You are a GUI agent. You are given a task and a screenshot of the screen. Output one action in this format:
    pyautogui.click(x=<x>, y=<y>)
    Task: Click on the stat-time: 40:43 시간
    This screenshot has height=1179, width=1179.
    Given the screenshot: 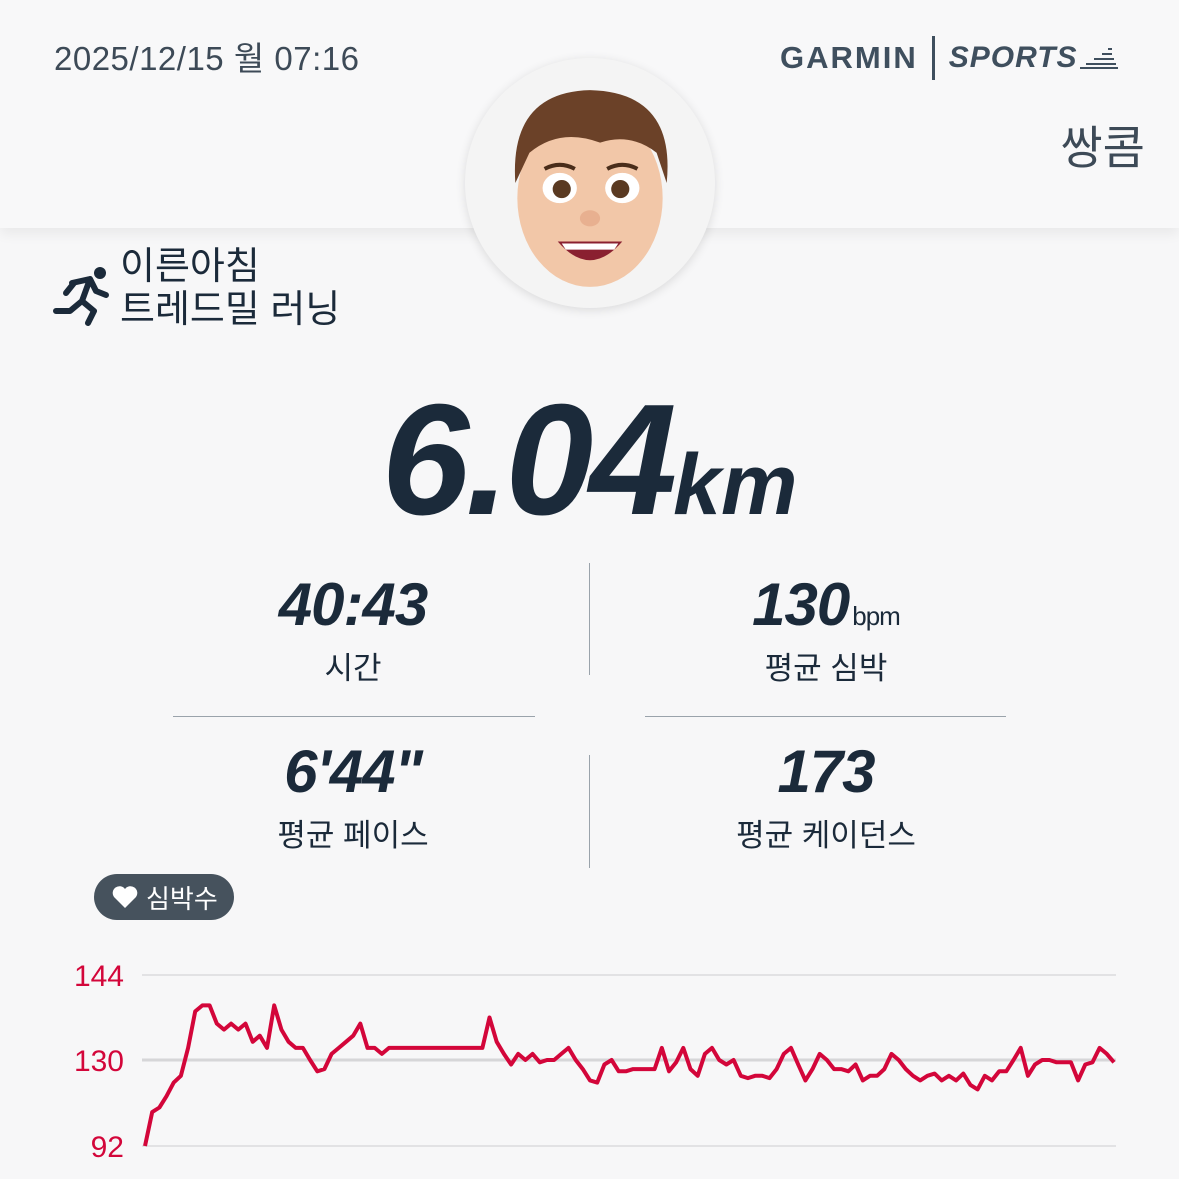 What is the action you would take?
    pyautogui.click(x=353, y=629)
    